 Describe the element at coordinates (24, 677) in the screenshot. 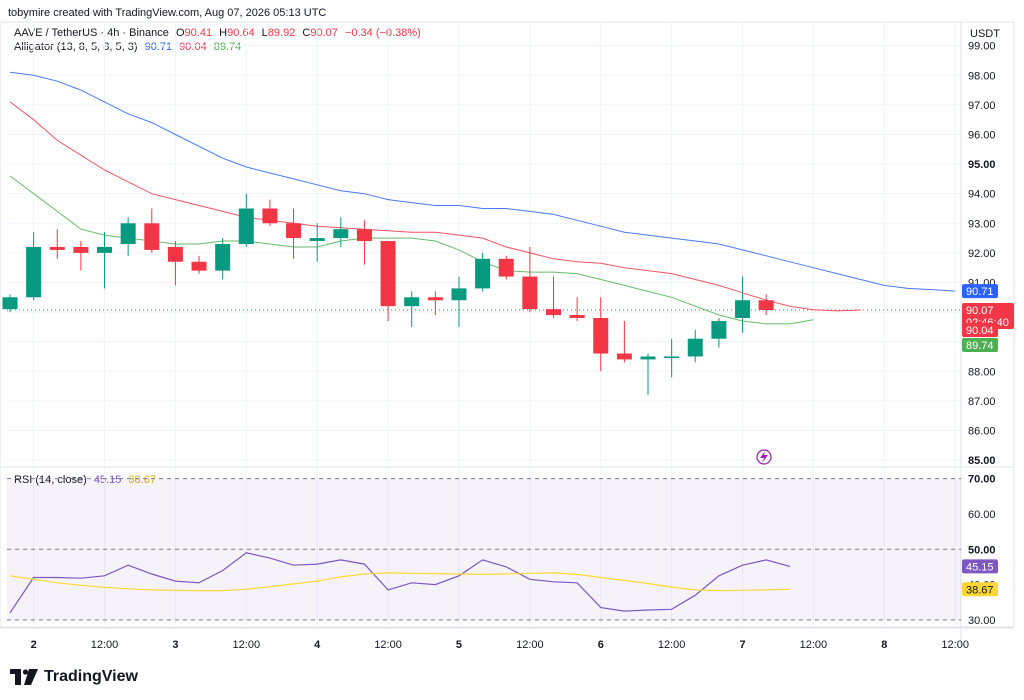

I see `tradingview-logo-icon` at that location.